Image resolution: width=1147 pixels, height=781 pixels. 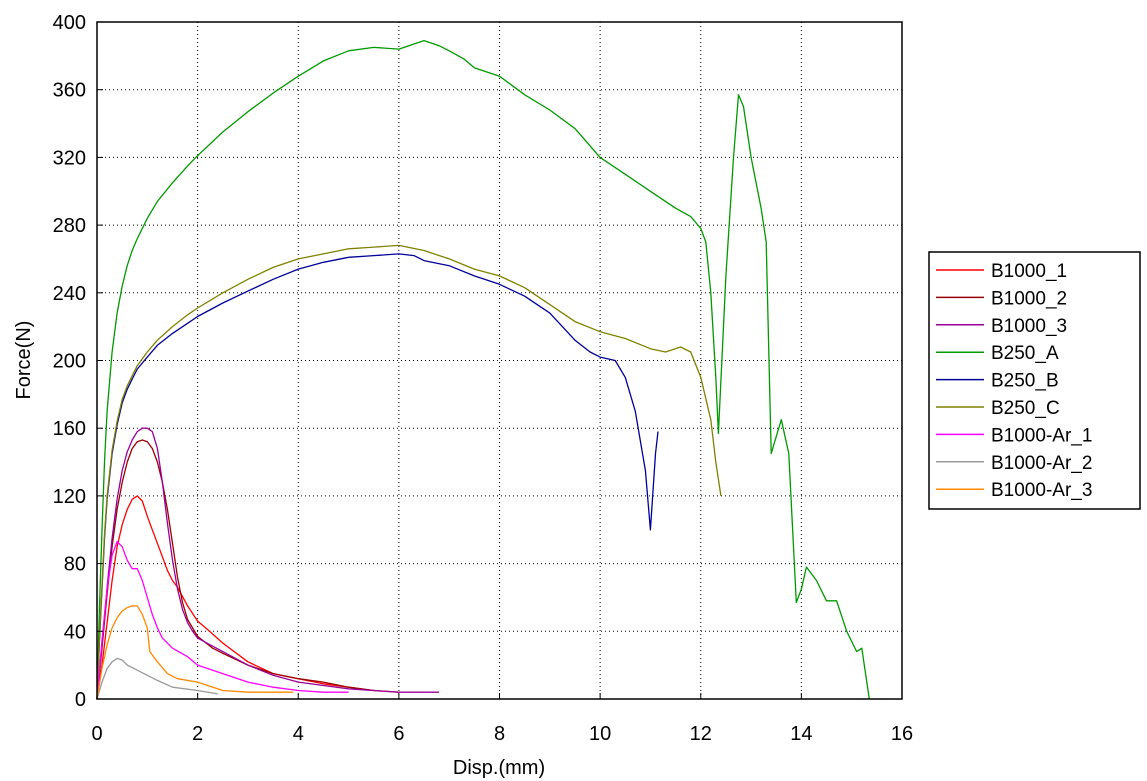 What do you see at coordinates (80, 700) in the screenshot?
I see `y-tick-label: 0` at bounding box center [80, 700].